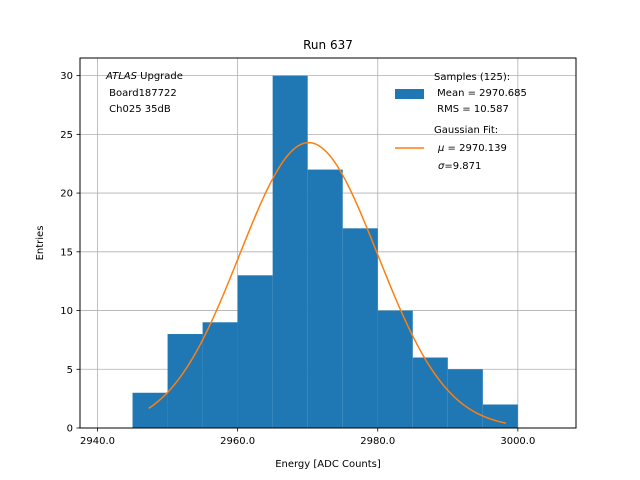  What do you see at coordinates (66, 252) in the screenshot?
I see `y-tick-label: 15` at bounding box center [66, 252].